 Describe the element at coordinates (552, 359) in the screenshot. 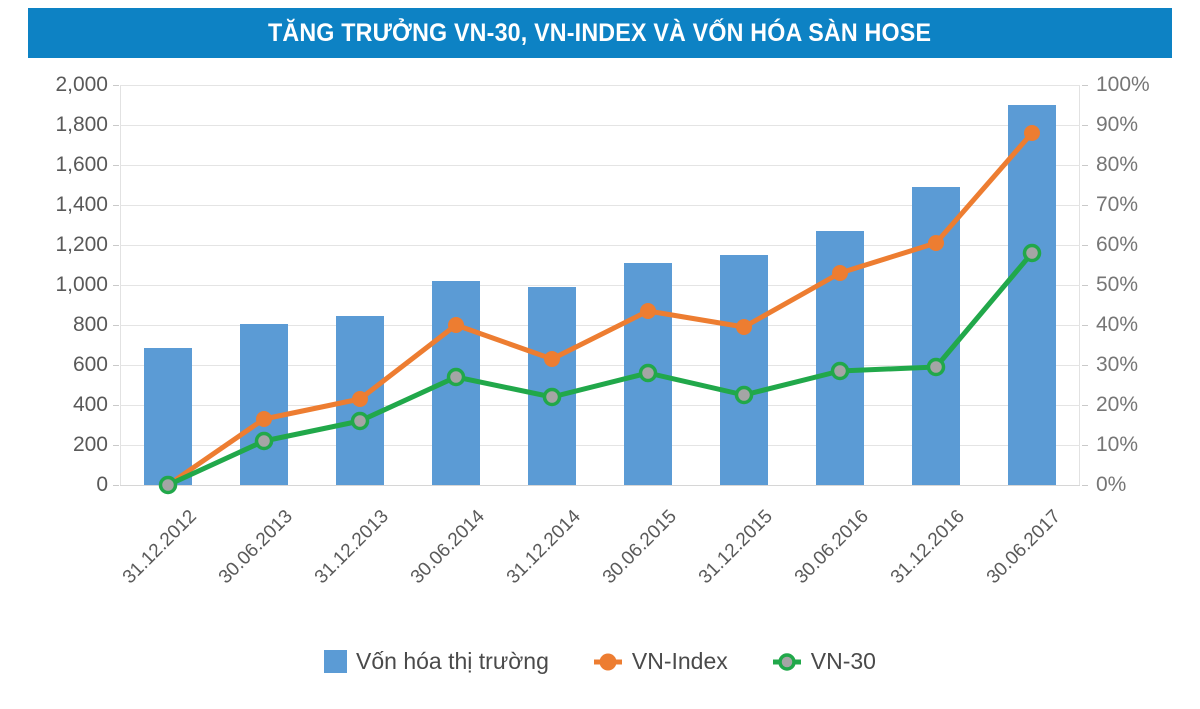

I see `data-point: 31.12.2014: 31.5%` at that location.